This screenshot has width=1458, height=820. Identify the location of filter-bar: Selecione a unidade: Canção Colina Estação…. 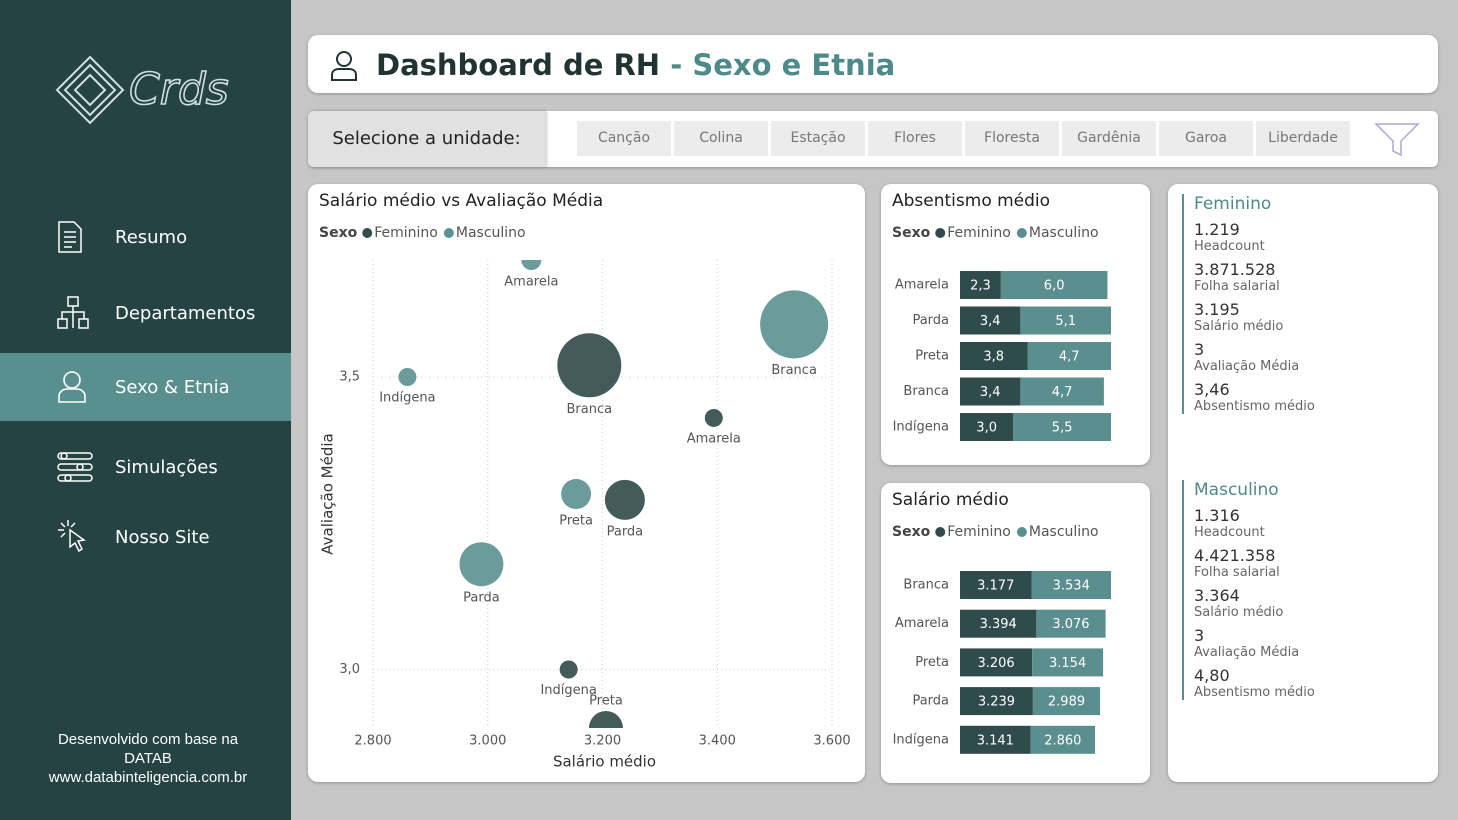
(873, 139).